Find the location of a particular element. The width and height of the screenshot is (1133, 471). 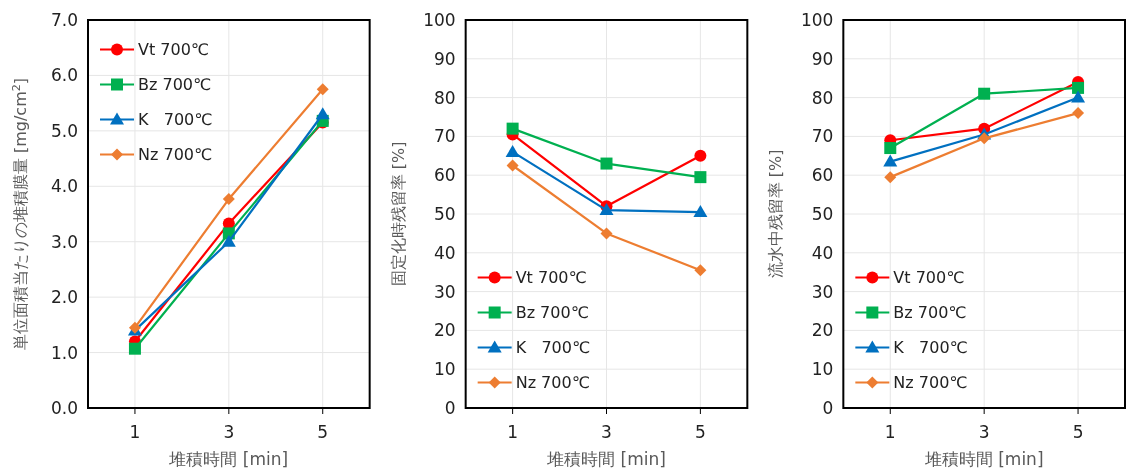

y-tick-label: 7.0 is located at coordinates (64, 20).